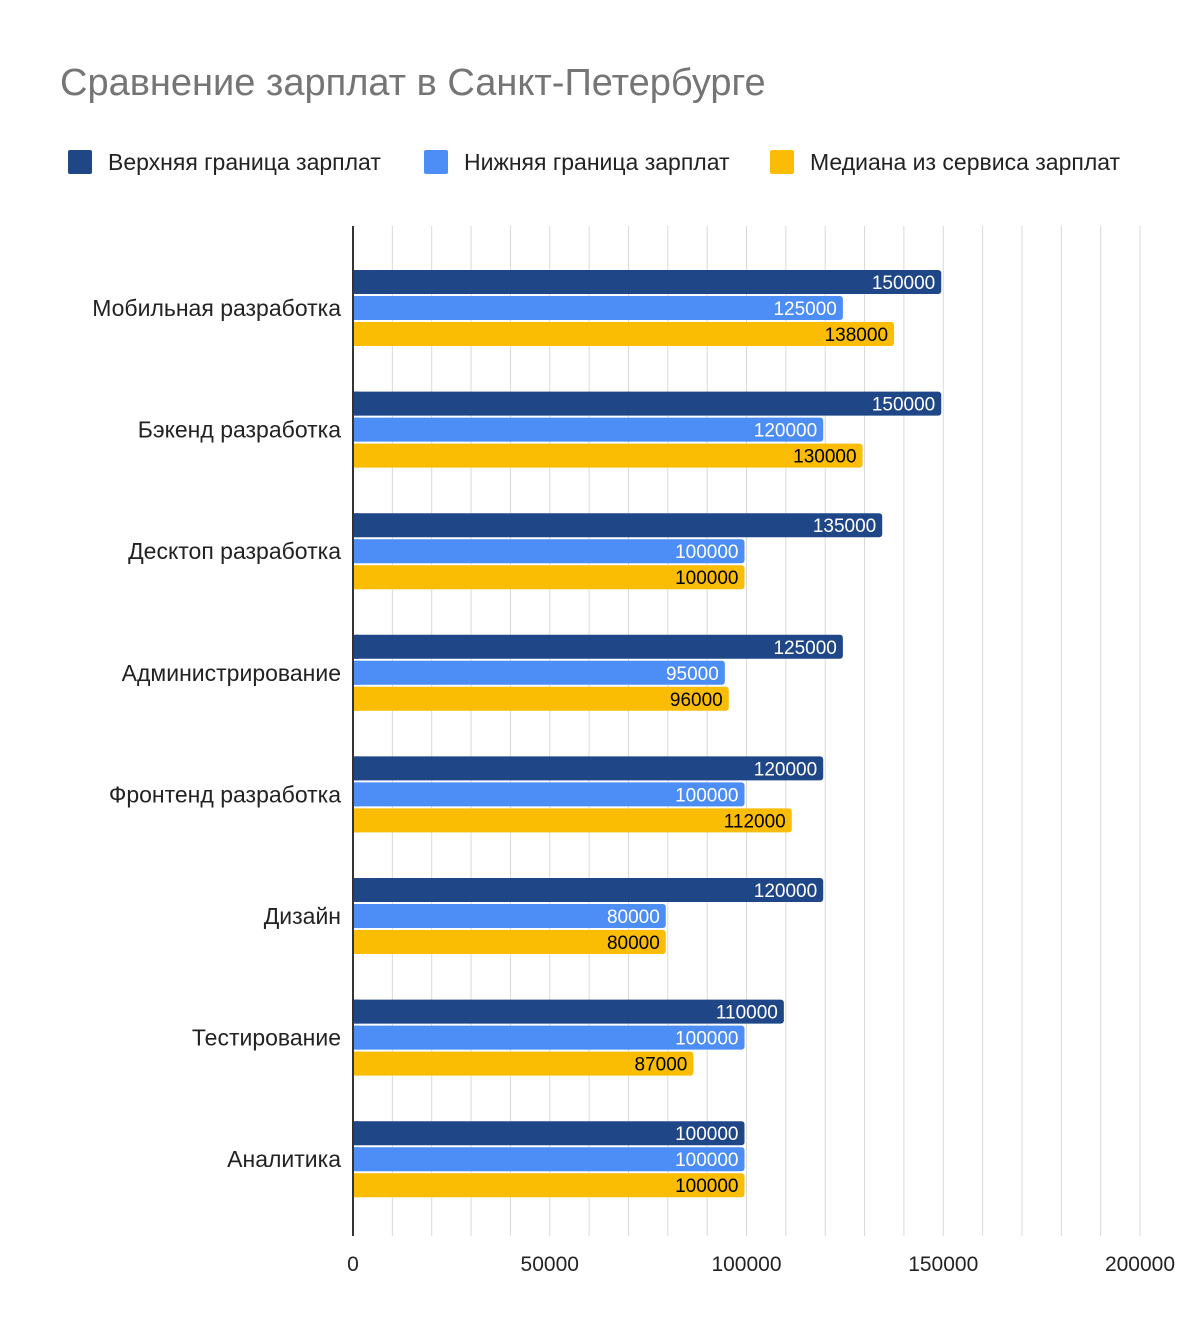 This screenshot has width=1200, height=1326. Describe the element at coordinates (706, 1134) in the screenshot. I see `data-label-upper: 100000` at that location.